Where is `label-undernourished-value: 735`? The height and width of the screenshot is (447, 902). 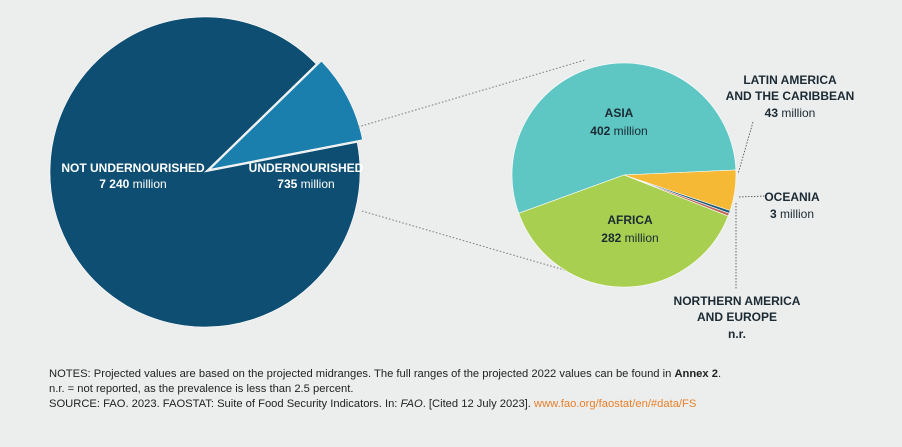 label-undernourished-value: 735 is located at coordinates (287, 184).